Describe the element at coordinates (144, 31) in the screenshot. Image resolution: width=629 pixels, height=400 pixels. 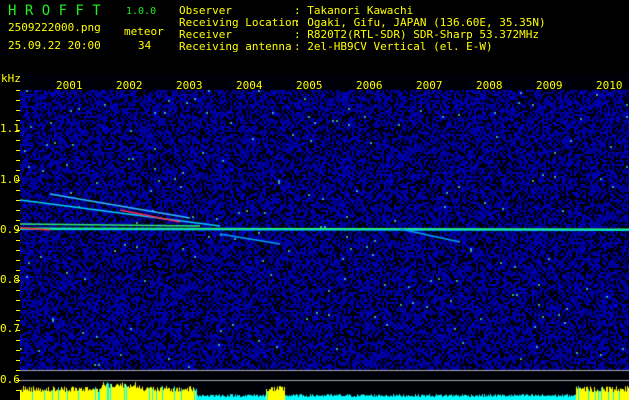
I see `meteor-label: meteor` at that location.